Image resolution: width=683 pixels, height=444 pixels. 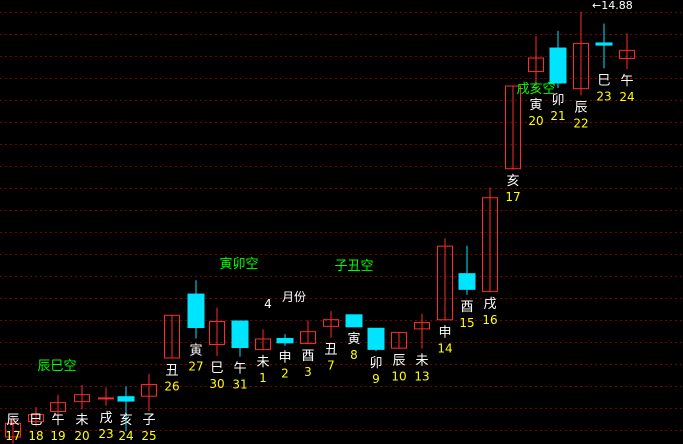 What do you see at coordinates (308, 372) in the screenshot?
I see `day-label: 3` at bounding box center [308, 372].